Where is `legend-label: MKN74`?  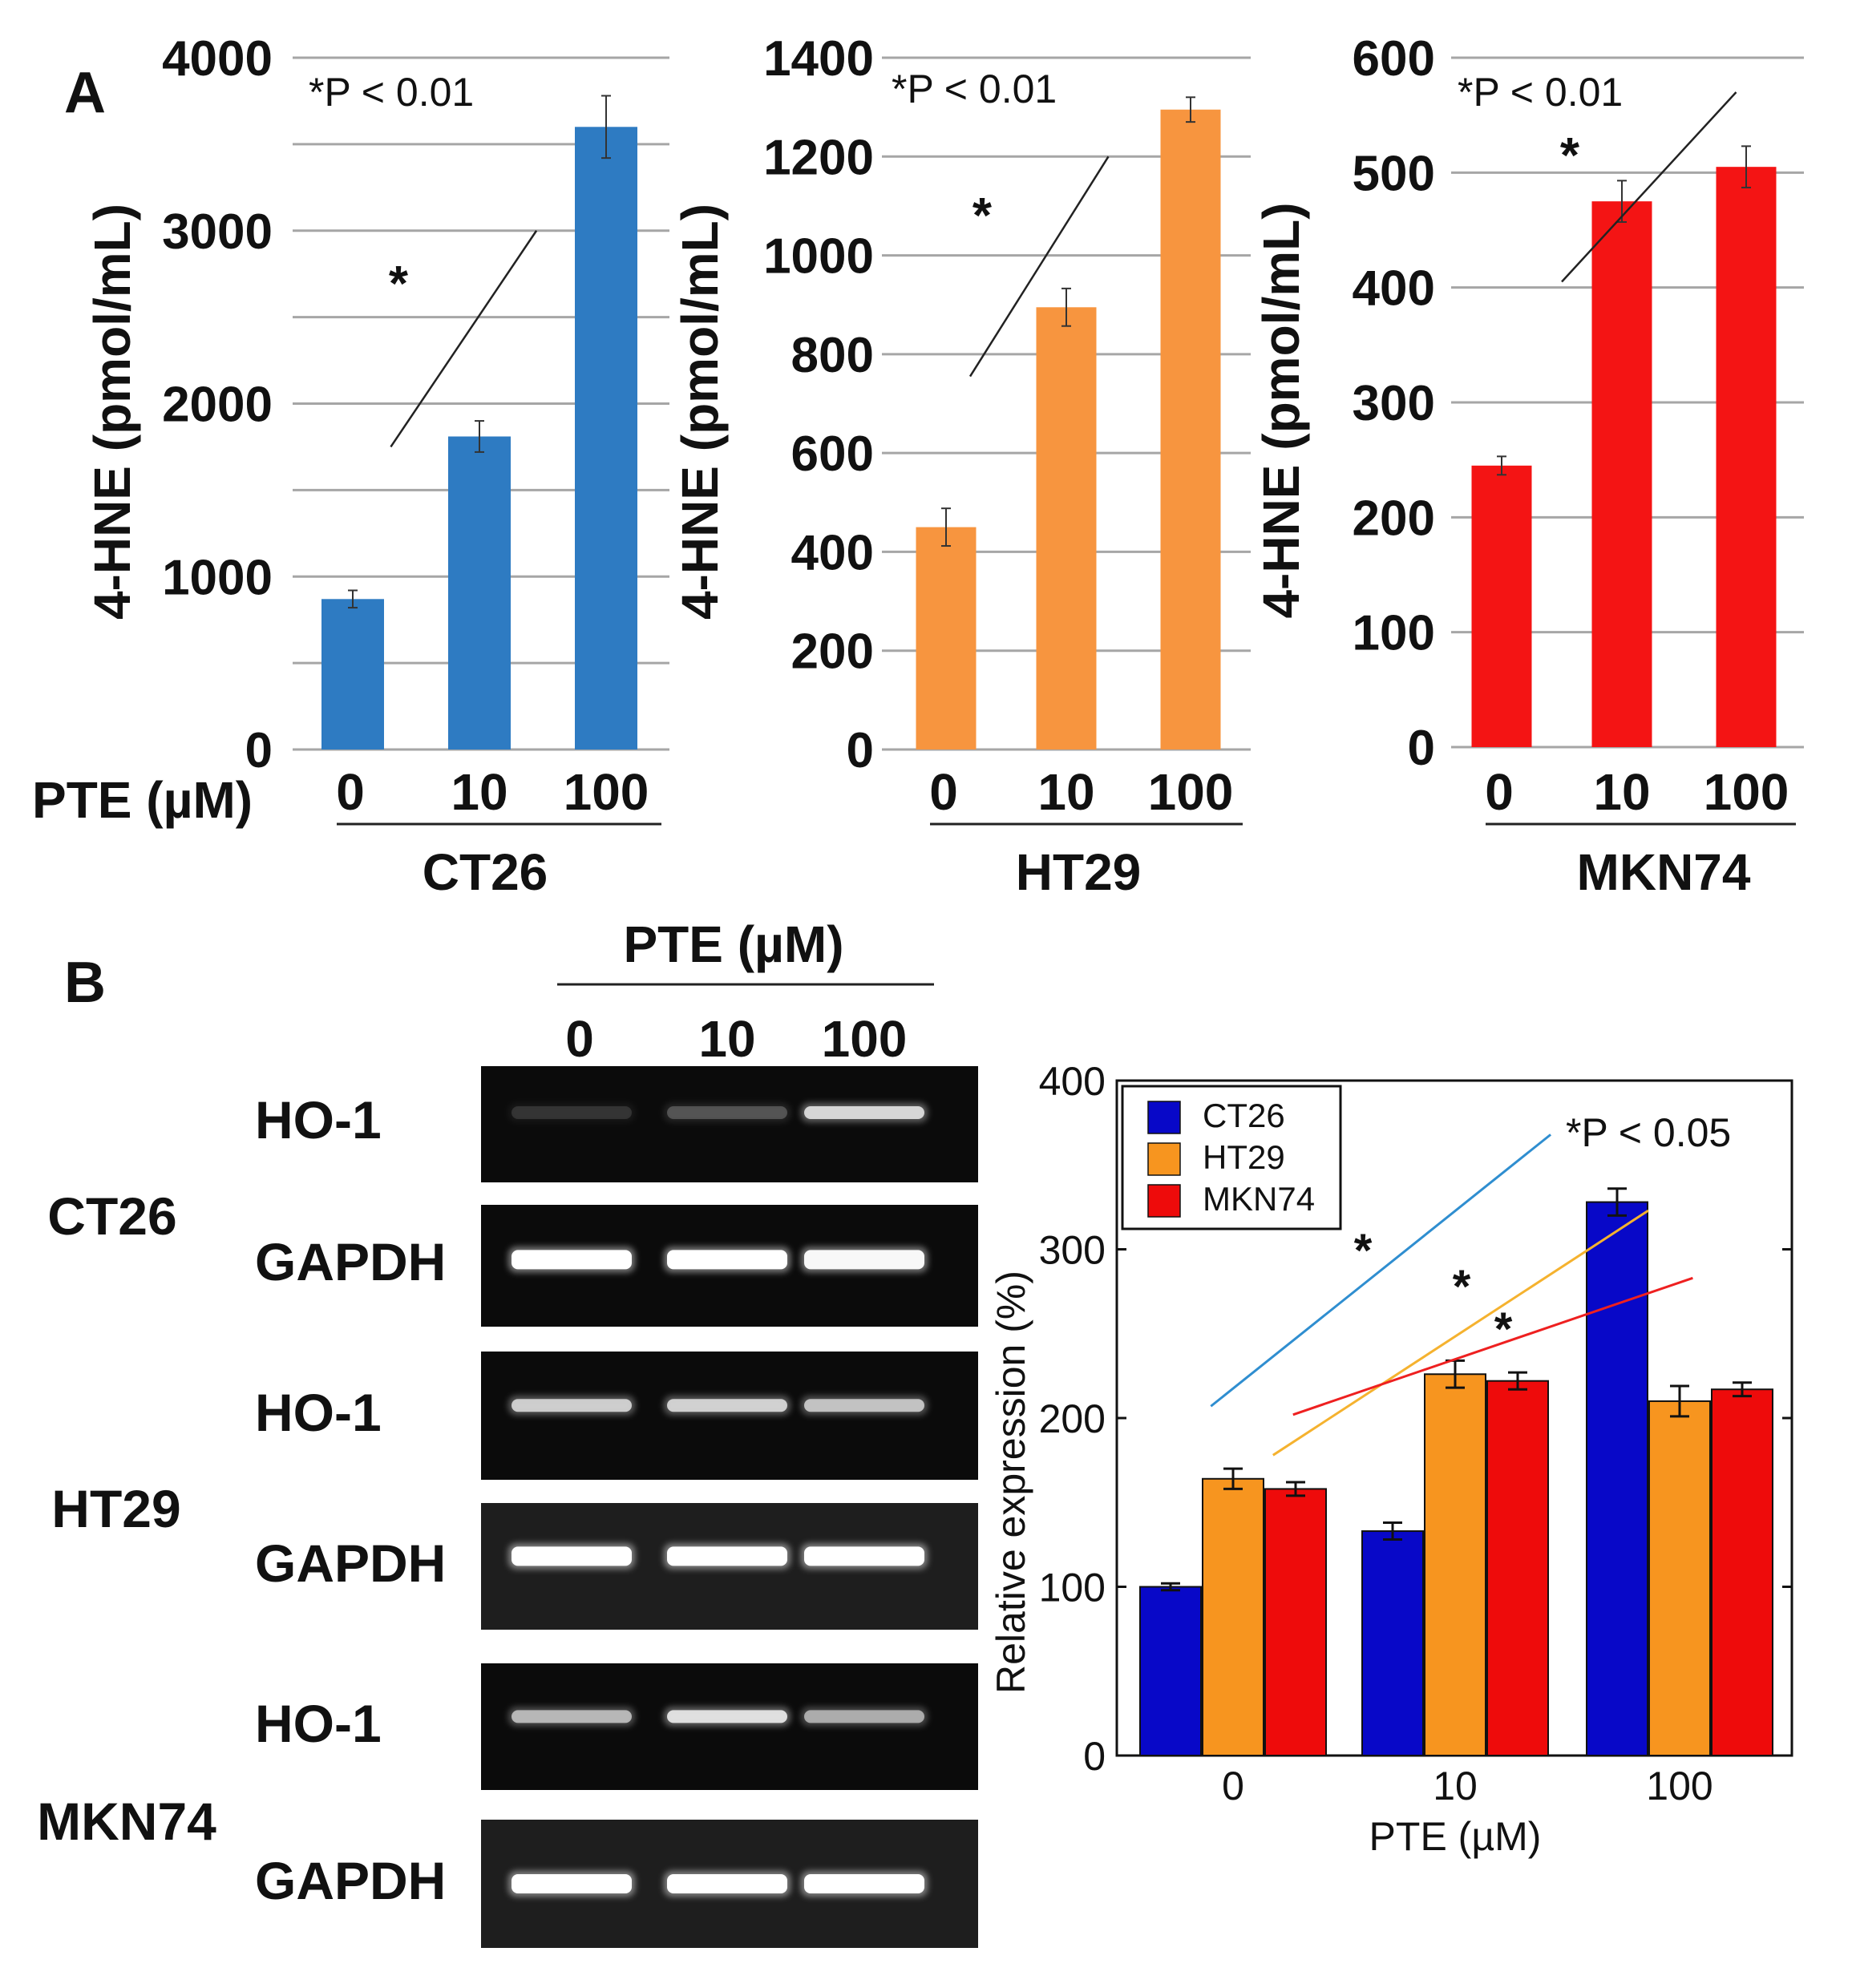 legend-label: MKN74 is located at coordinates (1259, 1199).